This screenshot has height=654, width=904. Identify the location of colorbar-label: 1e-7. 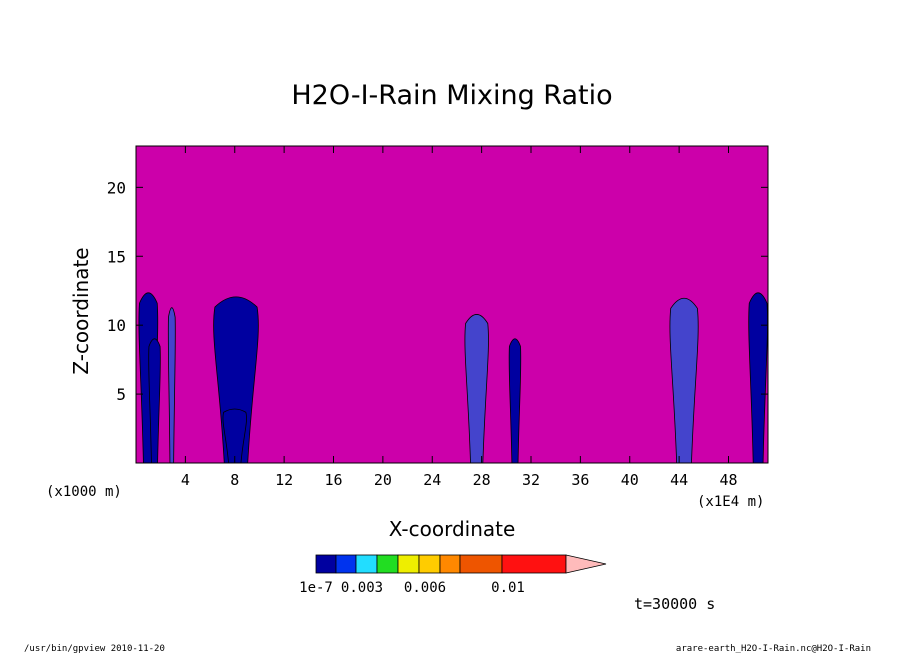
(316, 588).